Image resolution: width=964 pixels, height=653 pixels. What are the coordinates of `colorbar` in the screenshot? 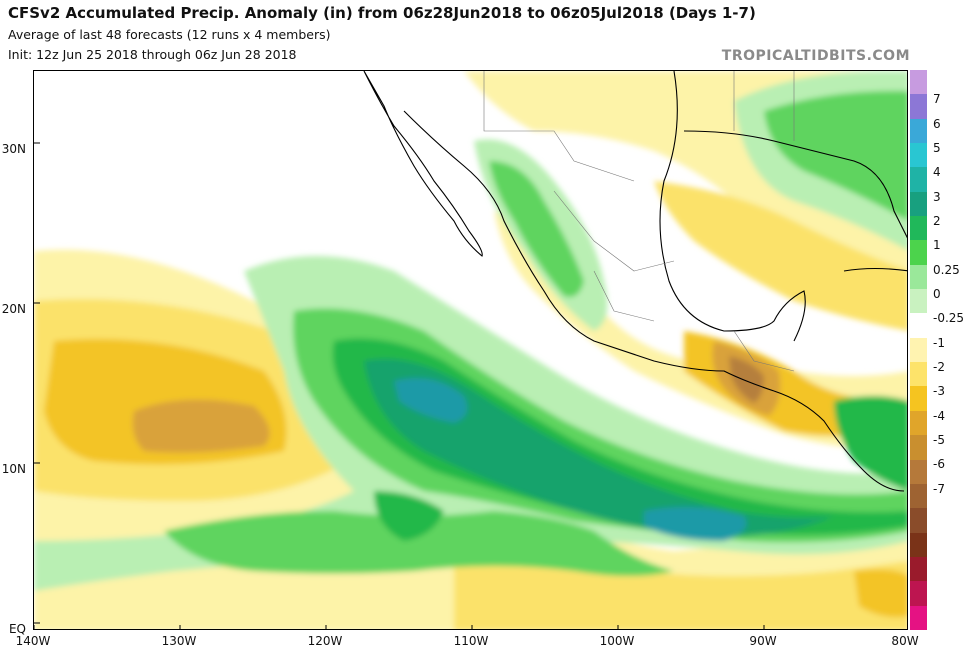 It's located at (918, 350).